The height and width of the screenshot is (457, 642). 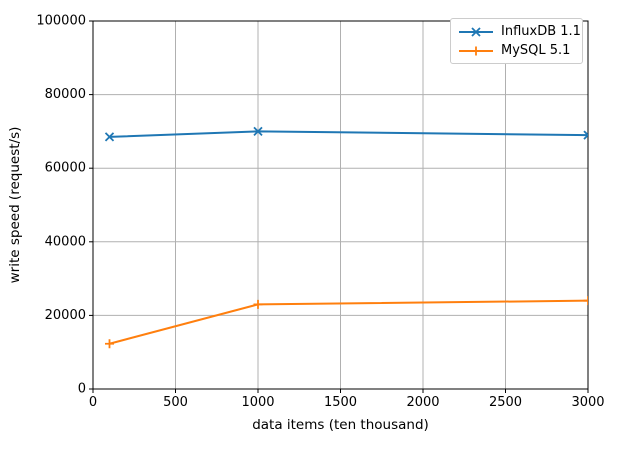 What do you see at coordinates (175, 402) in the screenshot?
I see `x-tick-label: 500` at bounding box center [175, 402].